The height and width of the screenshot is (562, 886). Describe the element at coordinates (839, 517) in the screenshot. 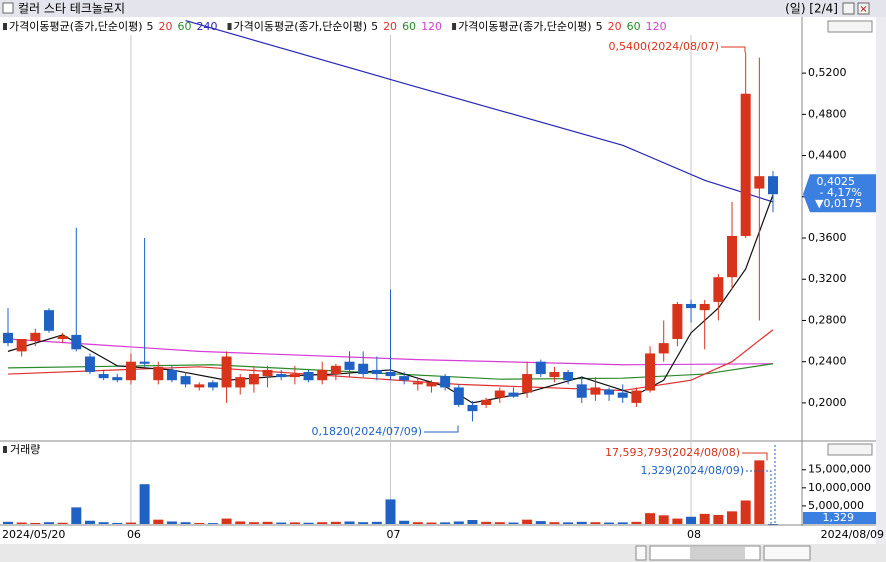

I see `last-volume: 1,329` at that location.